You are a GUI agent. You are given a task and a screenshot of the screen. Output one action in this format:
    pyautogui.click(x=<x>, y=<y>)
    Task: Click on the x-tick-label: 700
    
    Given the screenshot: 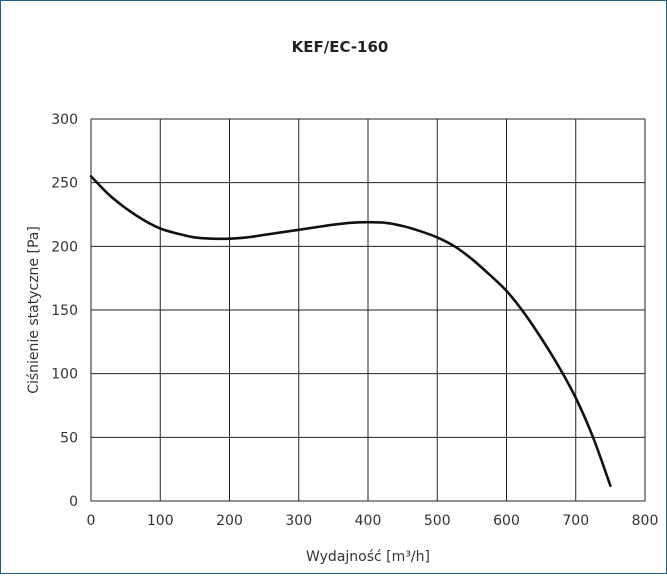 What is the action you would take?
    pyautogui.click(x=575, y=521)
    